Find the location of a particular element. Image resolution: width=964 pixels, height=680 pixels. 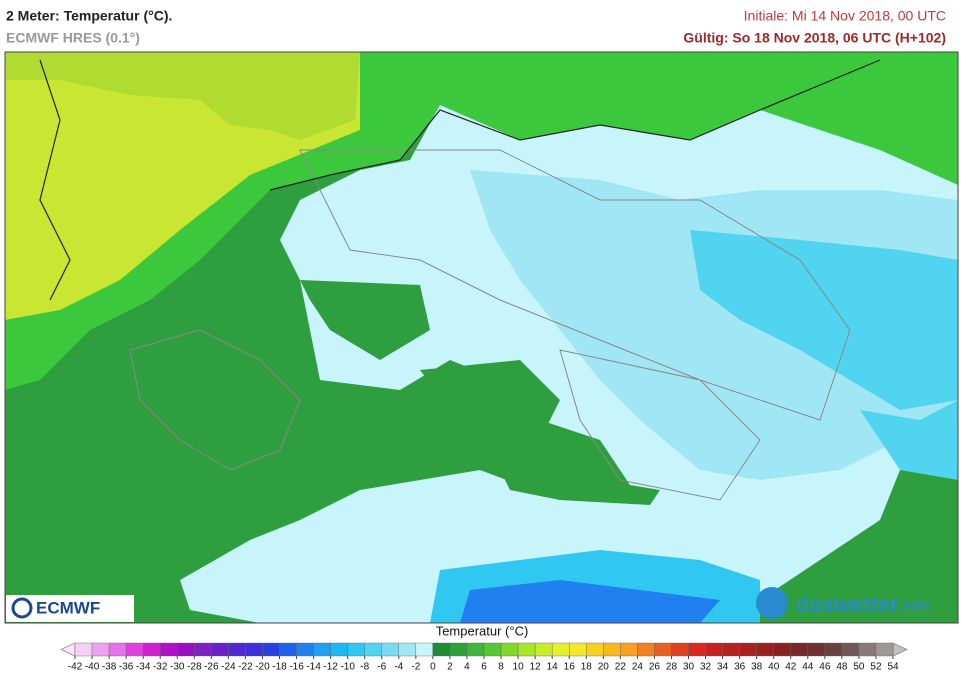

colorbar-tick-label: 12 is located at coordinates (536, 667).